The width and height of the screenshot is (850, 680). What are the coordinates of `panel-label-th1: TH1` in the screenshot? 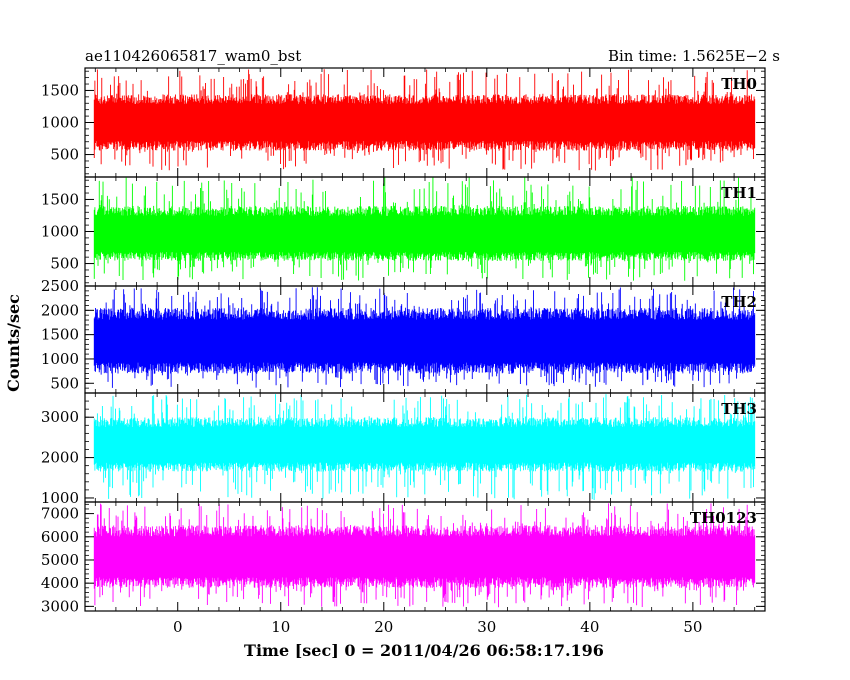 It's located at (739, 193).